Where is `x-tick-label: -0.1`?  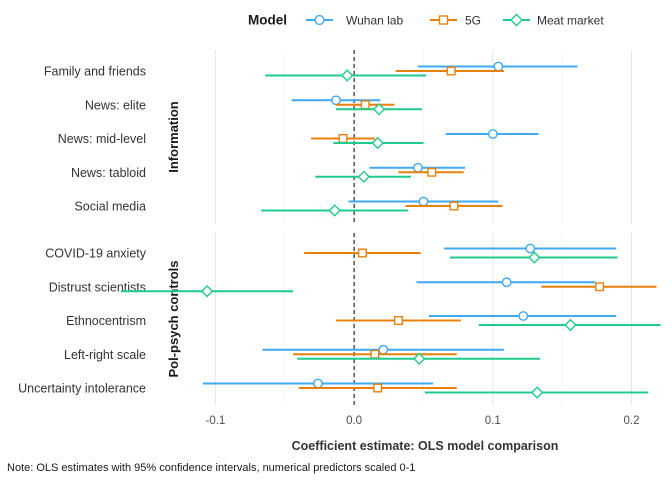 x-tick-label: -0.1 is located at coordinates (215, 421).